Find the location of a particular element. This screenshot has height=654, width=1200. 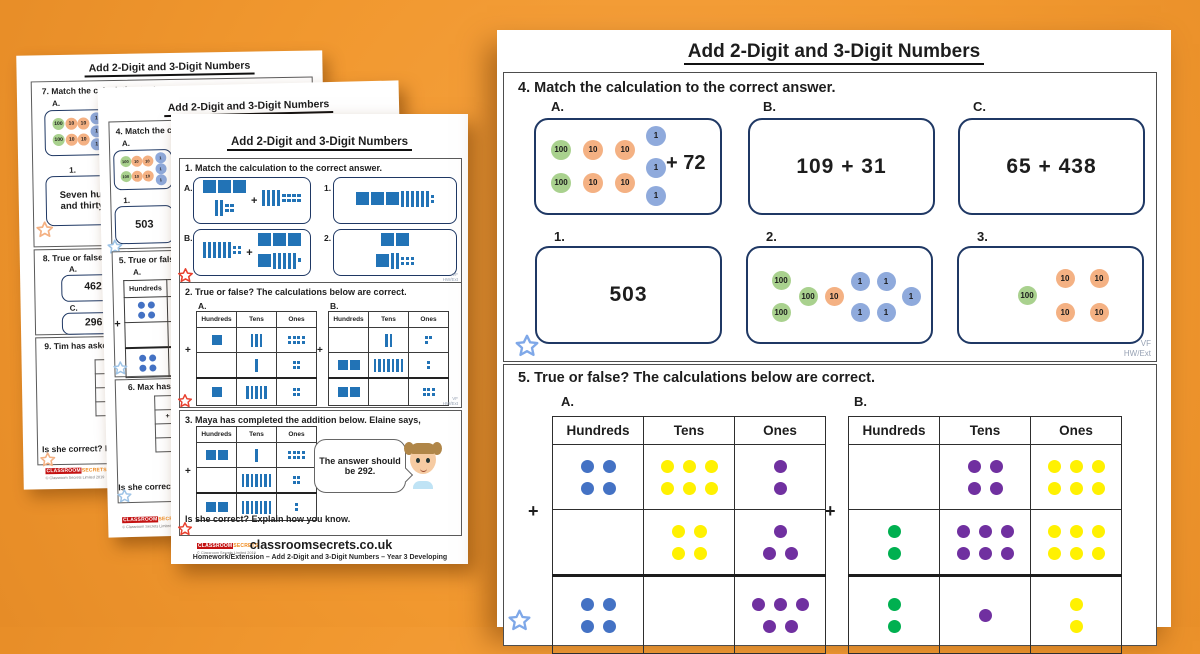

is-correct-text: Is she correct? Explain how you know. is located at coordinates (268, 519).